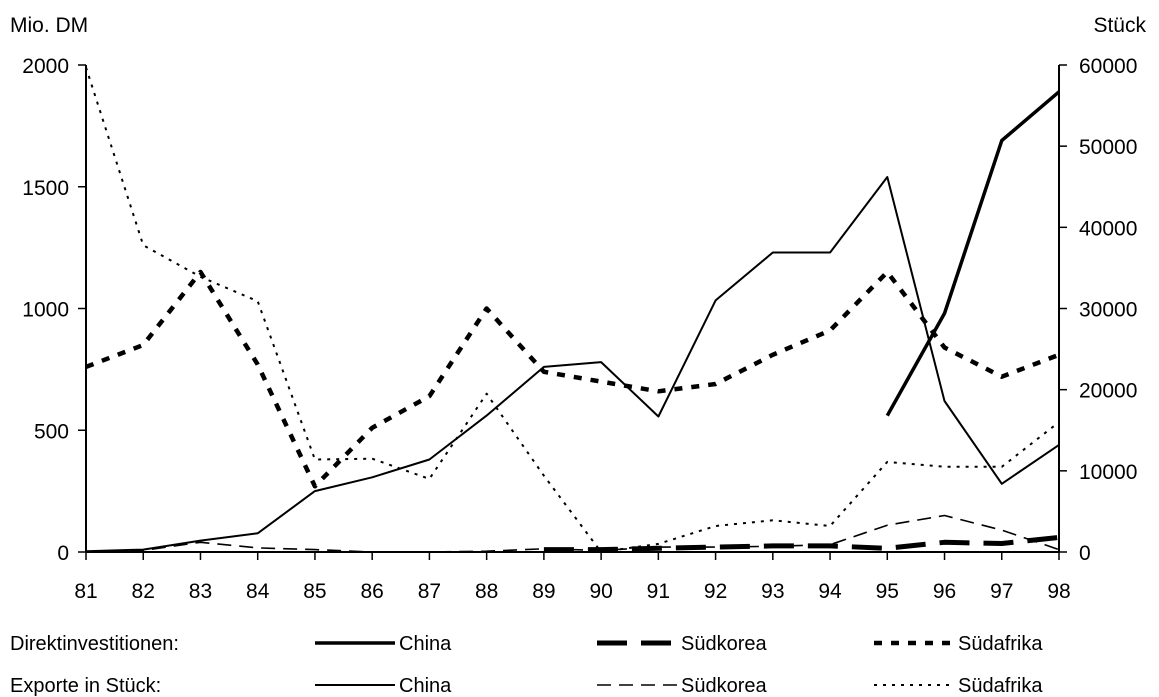 This screenshot has height=697, width=1159. I want to click on x-tick-label: 92, so click(715, 591).